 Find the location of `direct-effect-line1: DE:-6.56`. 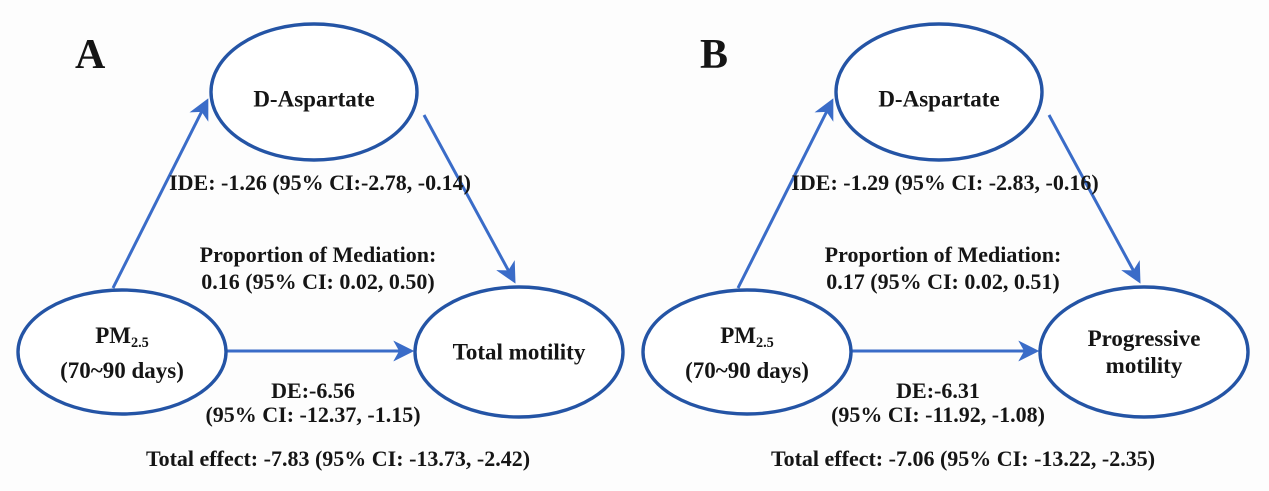

direct-effect-line1: DE:-6.56 is located at coordinates (313, 390).